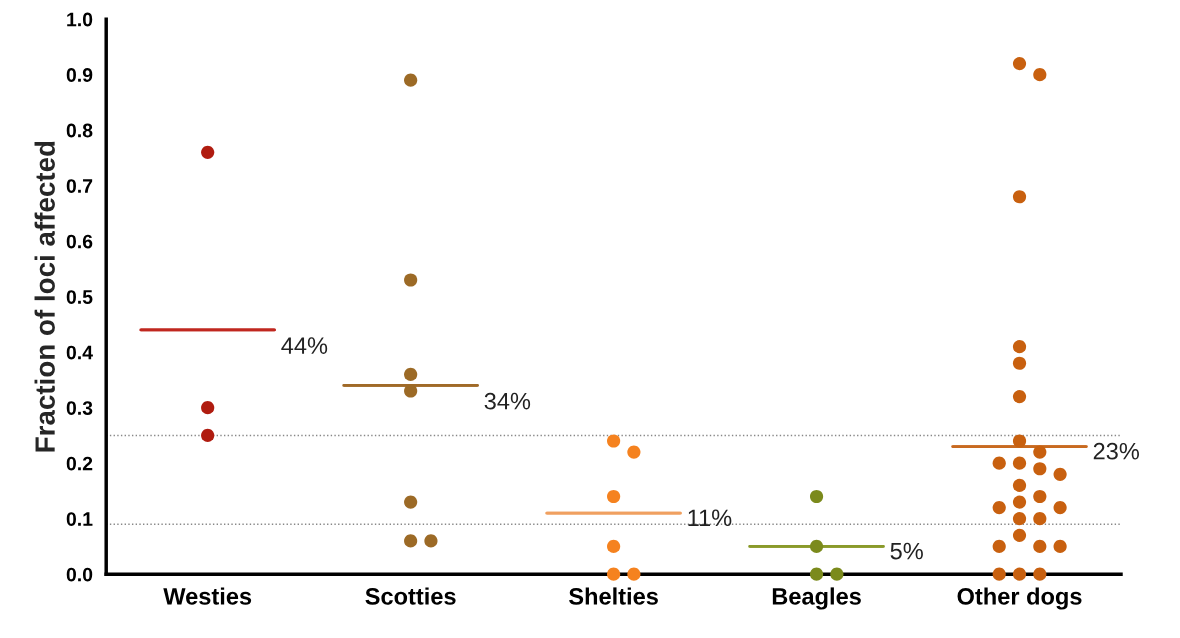 The width and height of the screenshot is (1180, 638). I want to click on y-tick-label: 0.8, so click(79, 130).